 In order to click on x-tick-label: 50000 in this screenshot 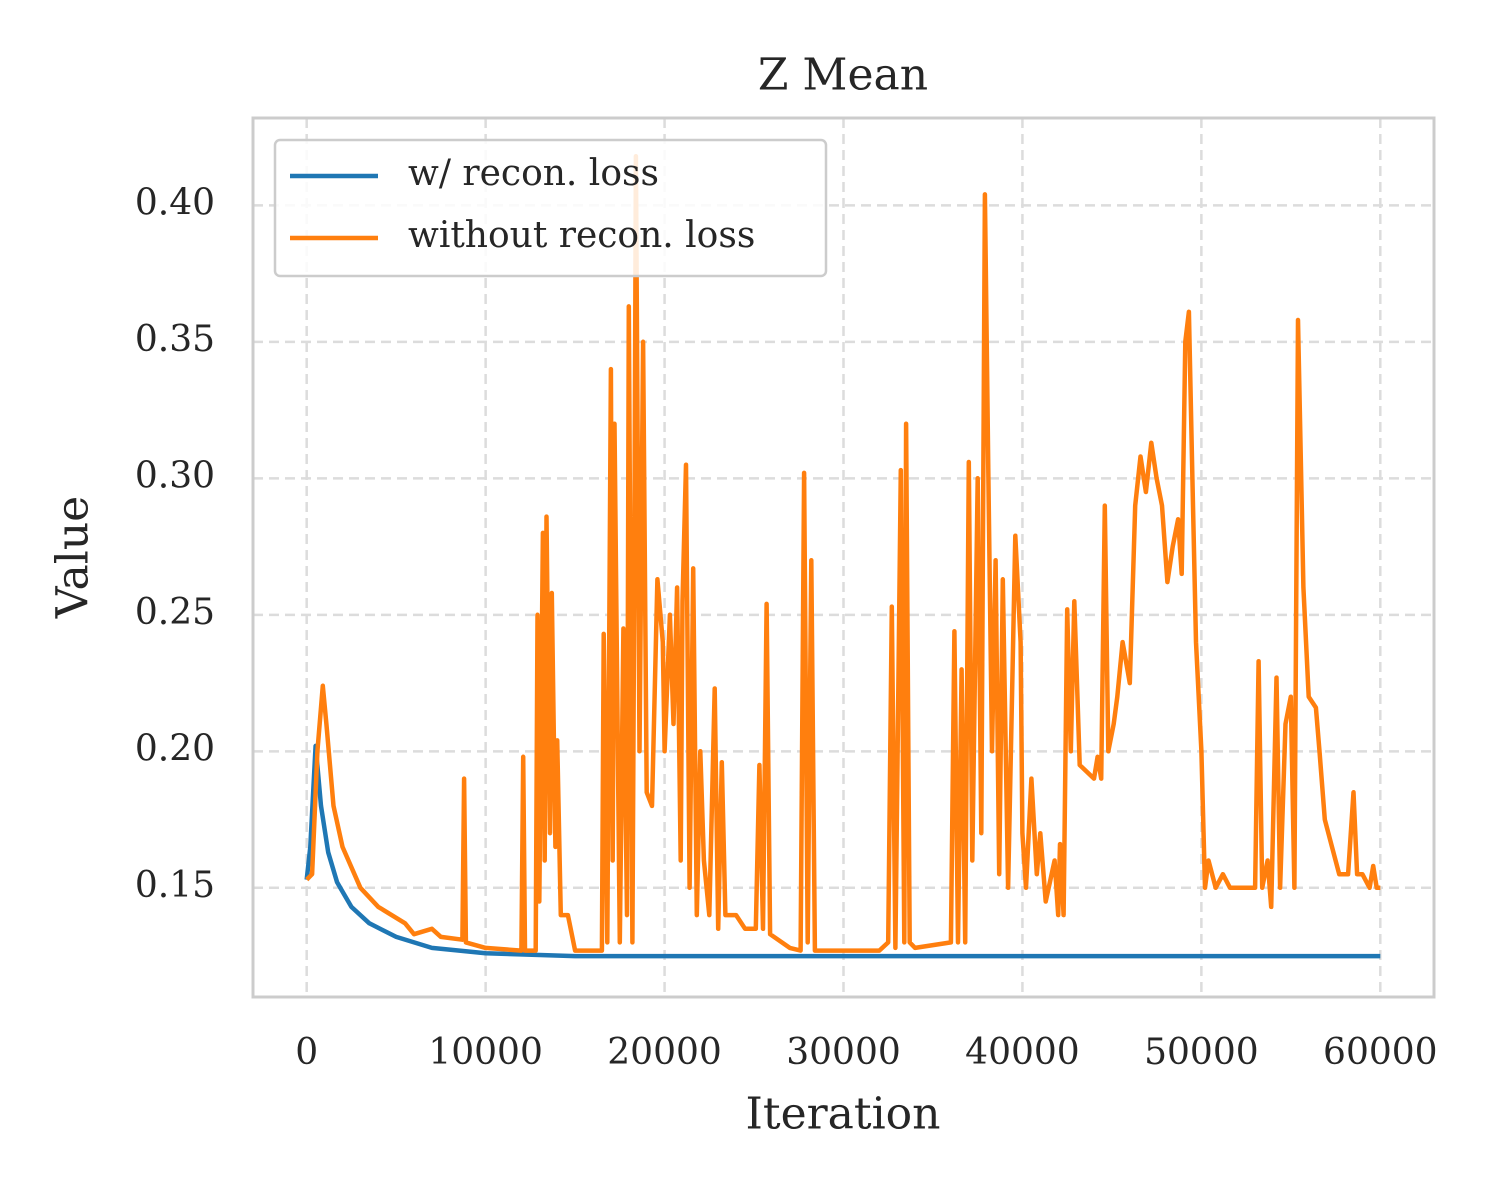, I will do `click(1201, 1052)`.